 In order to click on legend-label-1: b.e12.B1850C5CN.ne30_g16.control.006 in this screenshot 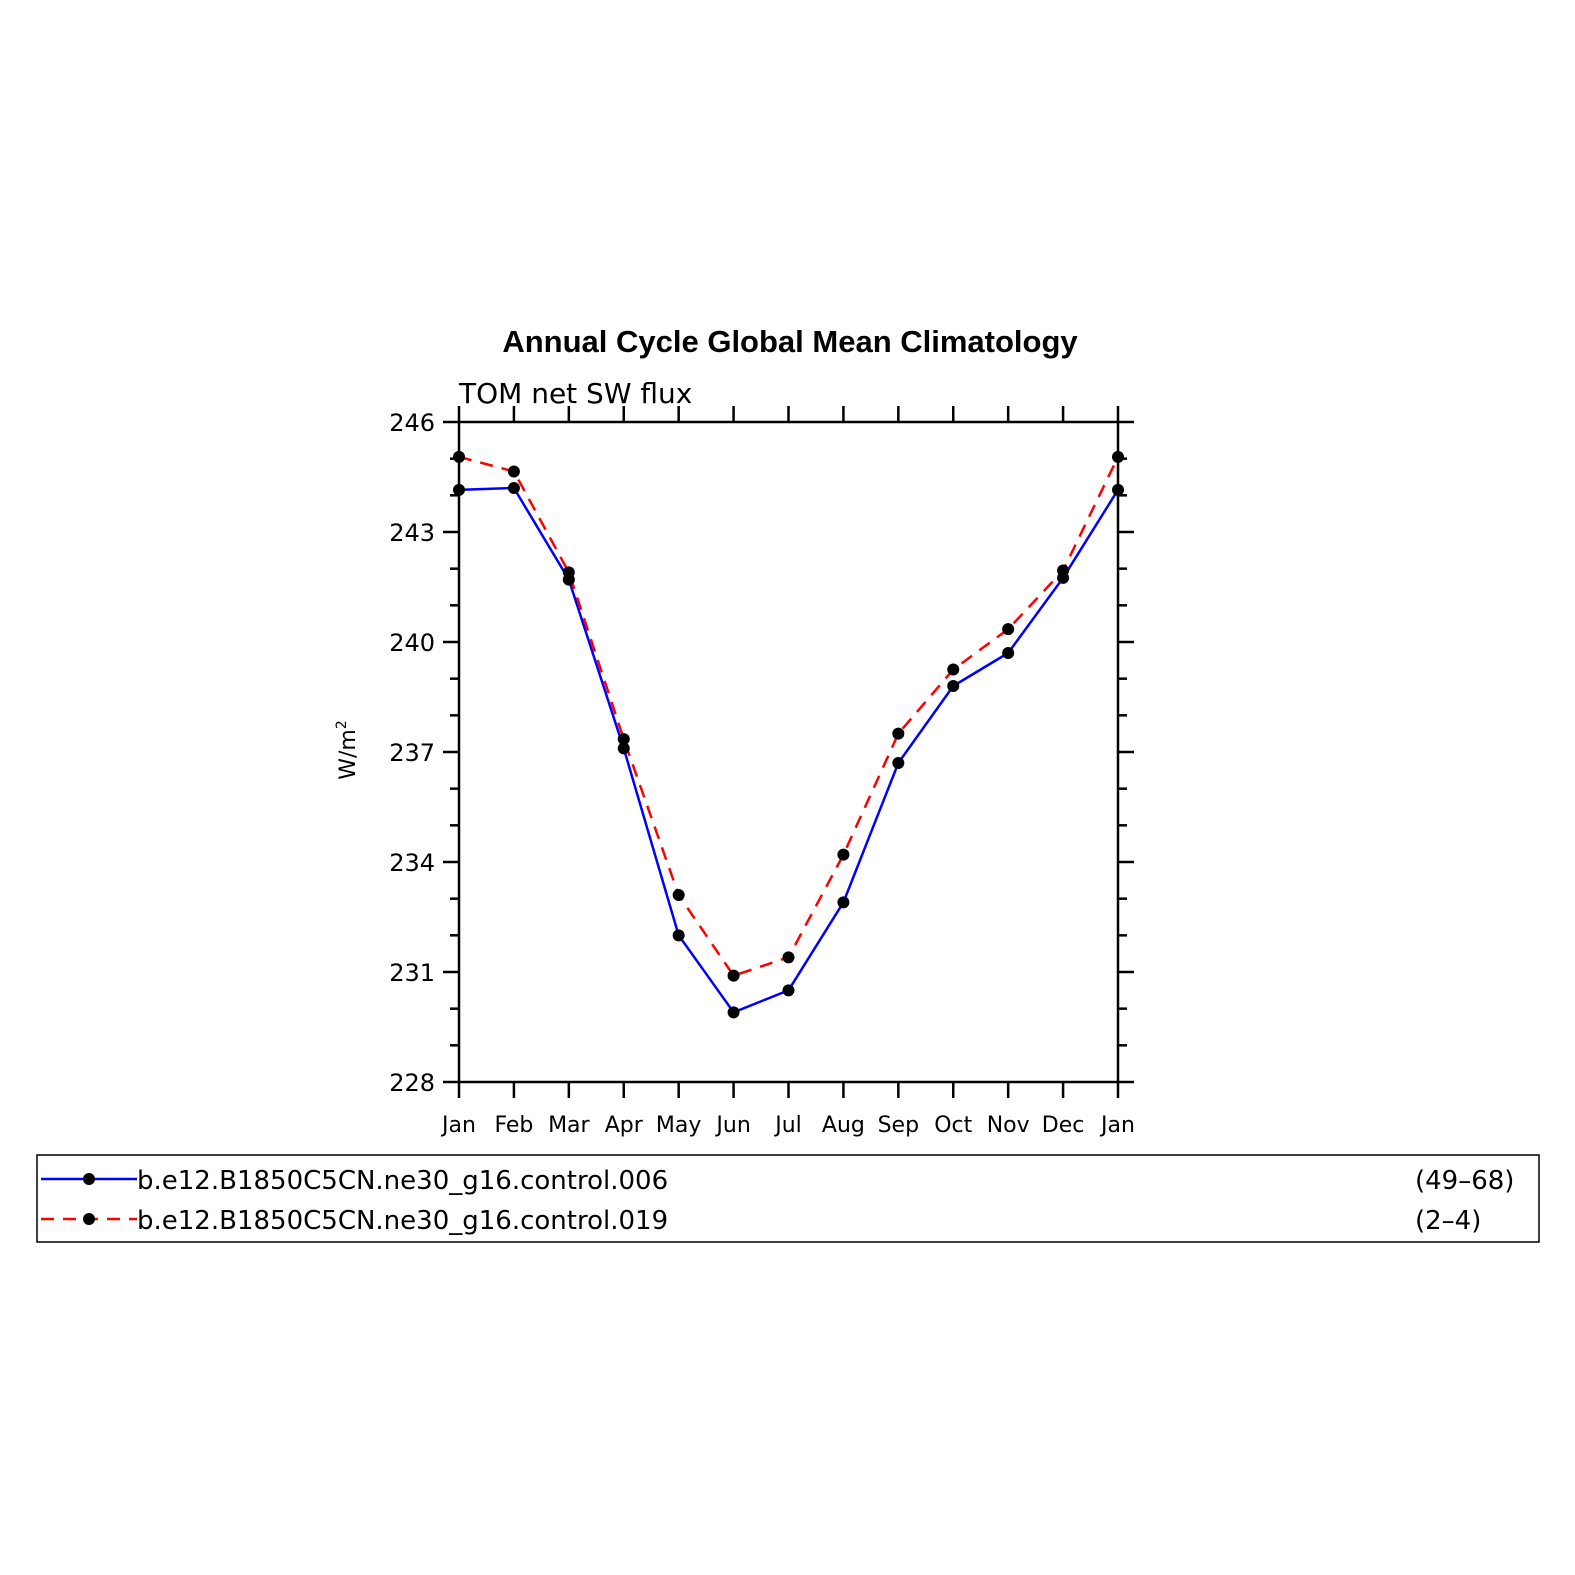, I will do `click(402, 1181)`.